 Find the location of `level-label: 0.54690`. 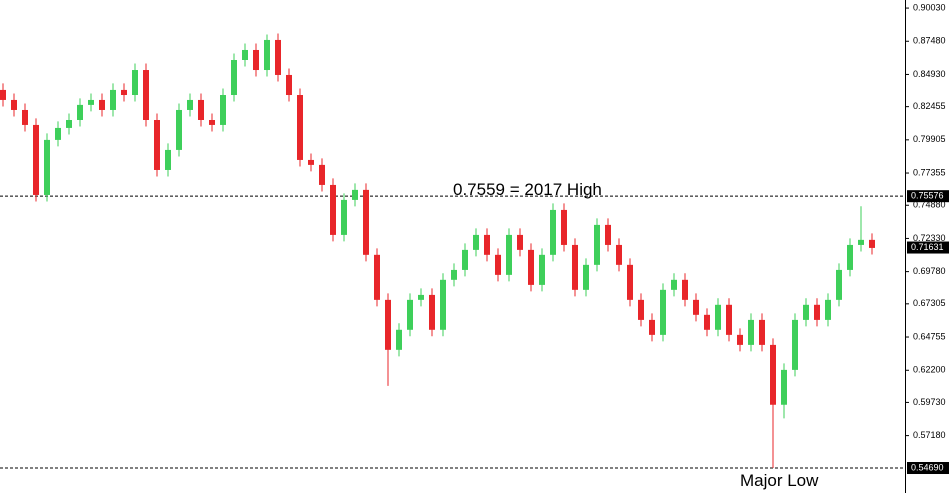

level-label: 0.54690 is located at coordinates (927, 467).